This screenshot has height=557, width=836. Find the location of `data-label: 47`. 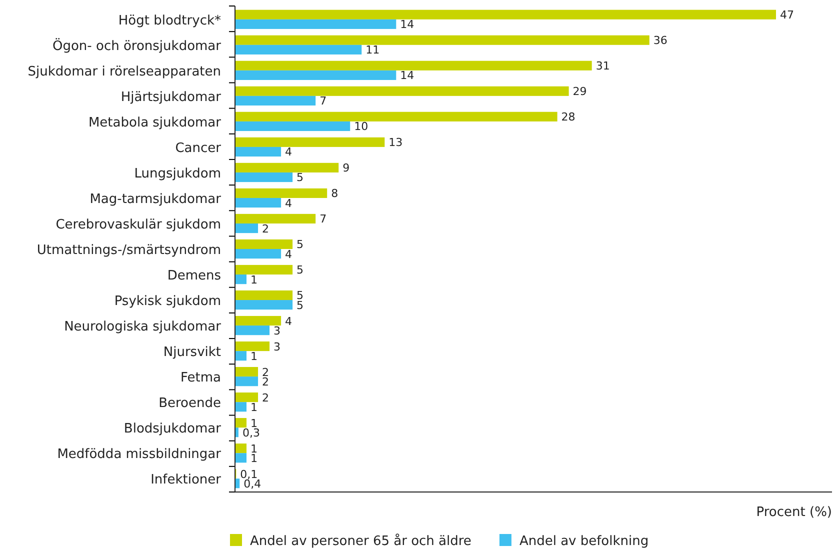

data-label: 47 is located at coordinates (787, 15).